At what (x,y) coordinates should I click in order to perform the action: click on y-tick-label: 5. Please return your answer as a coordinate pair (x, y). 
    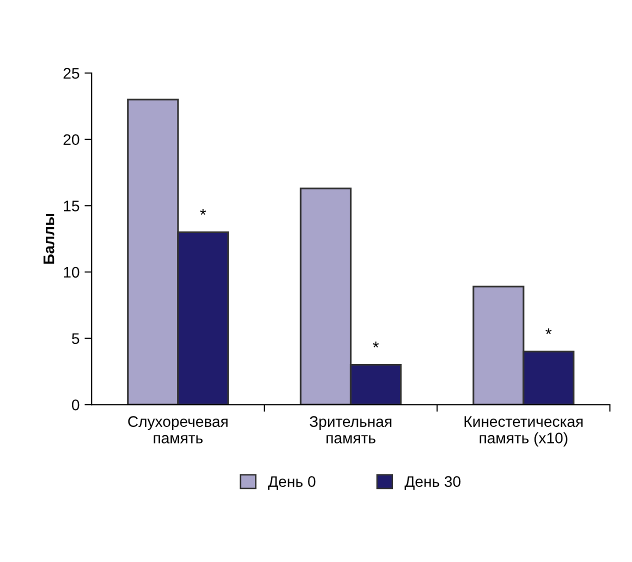
    Looking at the image, I should click on (76, 338).